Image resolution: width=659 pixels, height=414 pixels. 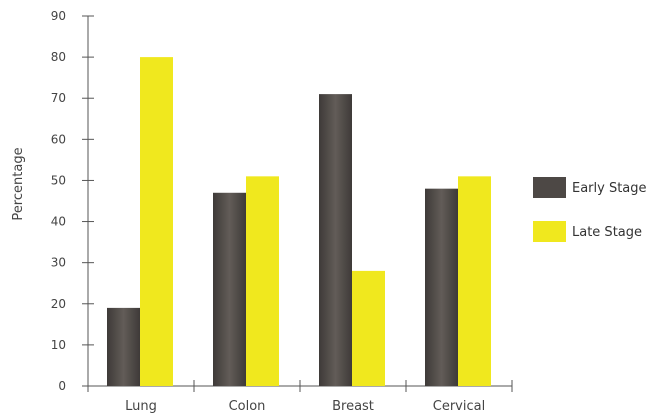 What do you see at coordinates (590, 209) in the screenshot?
I see `legend: Early Stage Late Stage` at bounding box center [590, 209].